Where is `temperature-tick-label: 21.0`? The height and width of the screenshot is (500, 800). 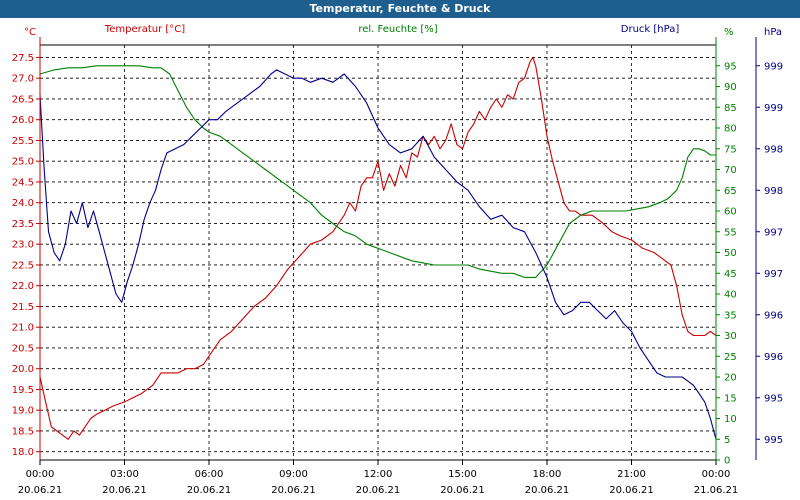 temperature-tick-label: 21.0 is located at coordinates (23, 328).